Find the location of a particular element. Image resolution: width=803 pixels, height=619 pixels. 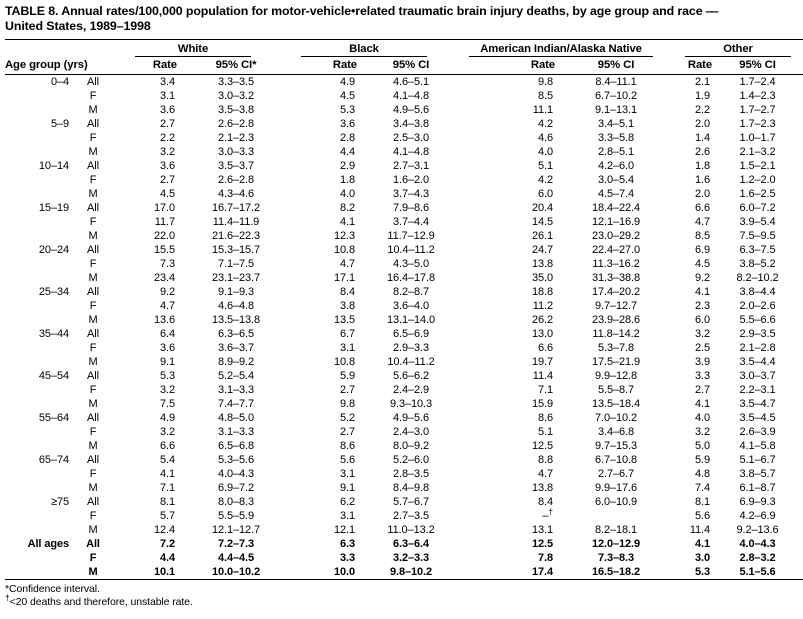

white-rate-cell: 3.2 is located at coordinates (167, 432).